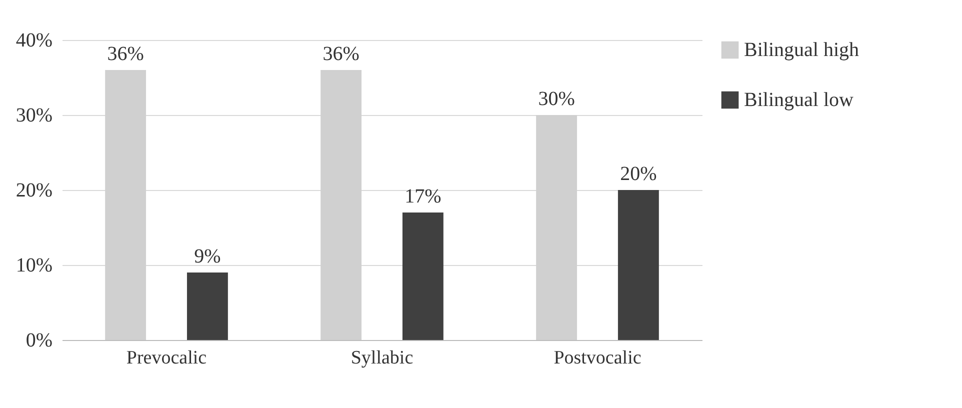 This screenshot has height=408, width=962. What do you see at coordinates (34, 41) in the screenshot?
I see `y-tick-label: 40%` at bounding box center [34, 41].